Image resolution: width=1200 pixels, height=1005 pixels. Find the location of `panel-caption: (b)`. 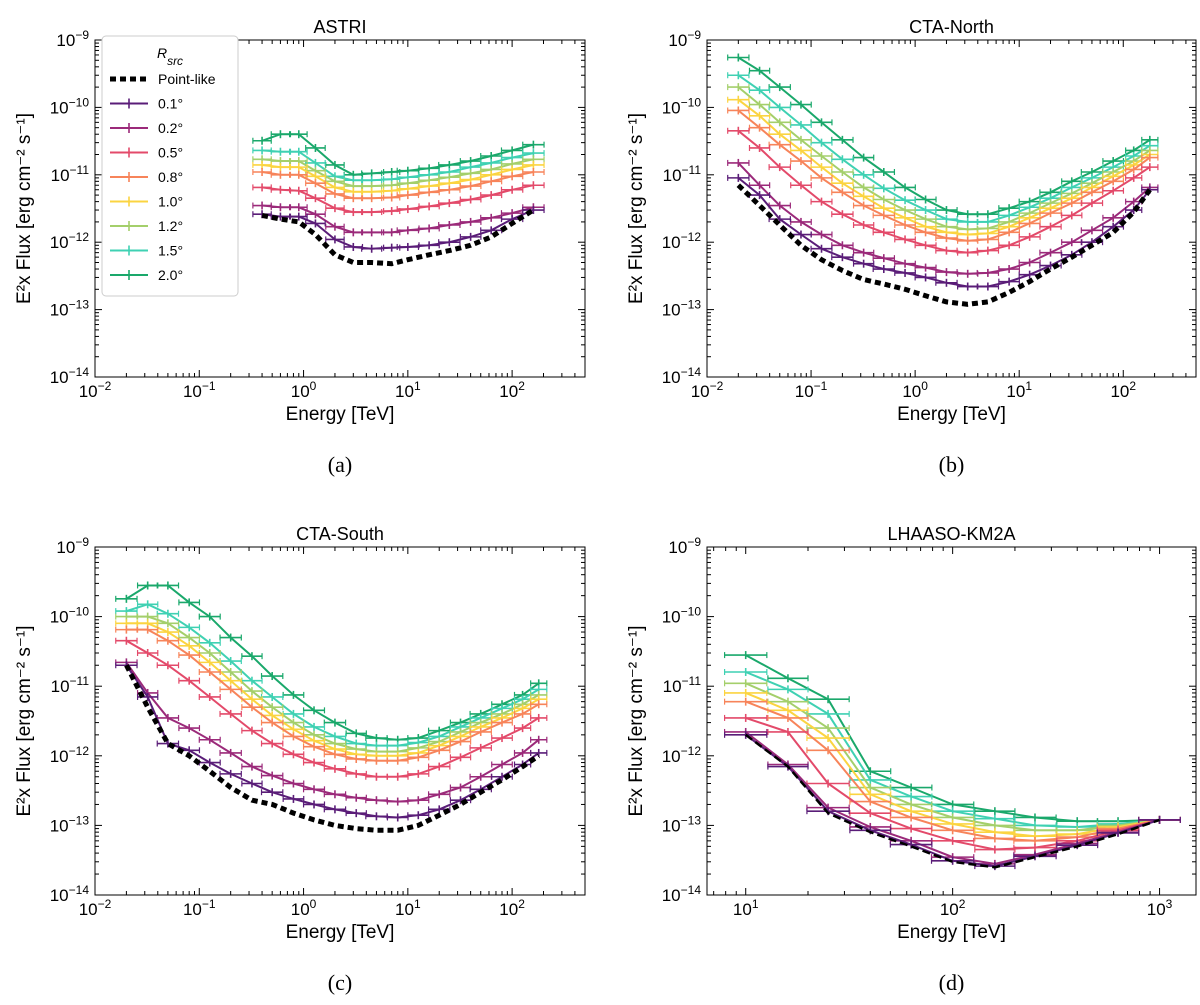

panel-caption: (b) is located at coordinates (952, 464).